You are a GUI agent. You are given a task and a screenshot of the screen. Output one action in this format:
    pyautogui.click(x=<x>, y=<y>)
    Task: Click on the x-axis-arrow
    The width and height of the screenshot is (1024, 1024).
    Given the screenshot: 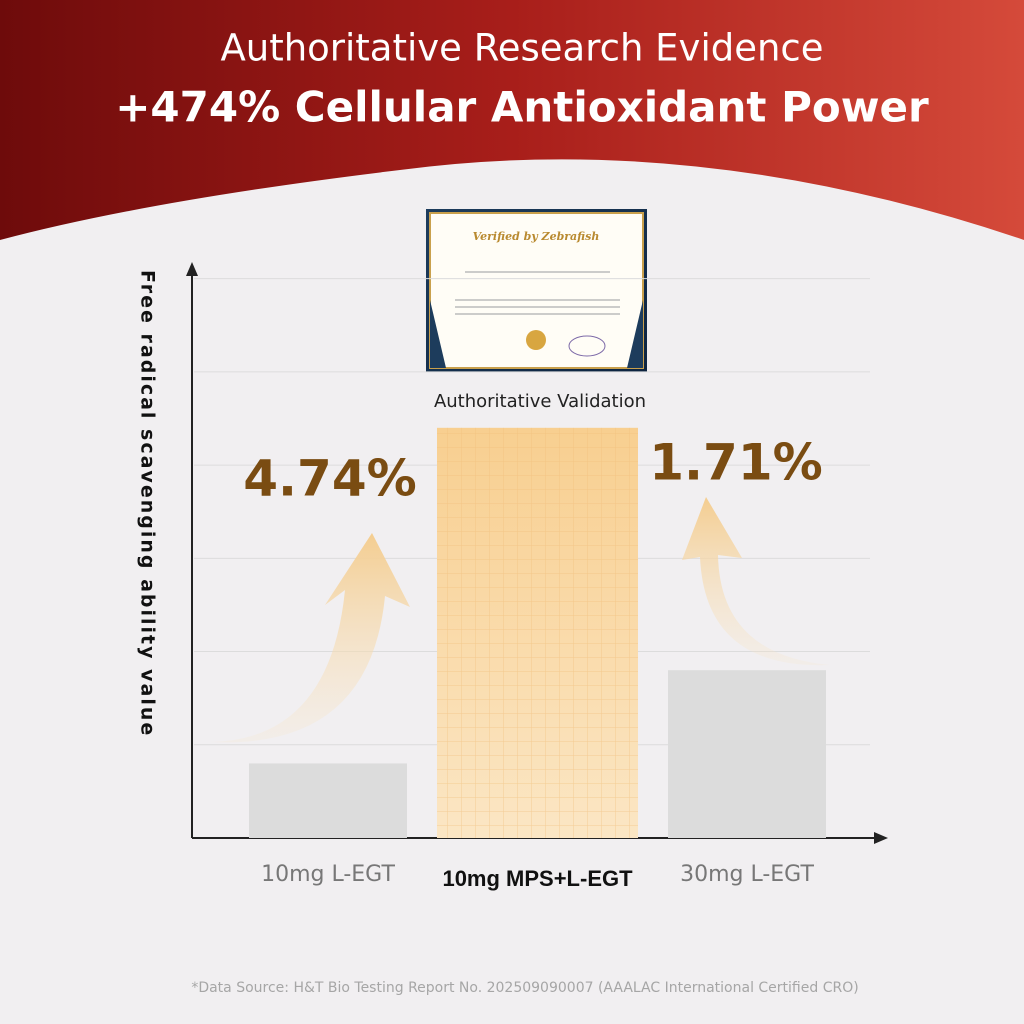 What is the action you would take?
    pyautogui.click(x=881, y=838)
    